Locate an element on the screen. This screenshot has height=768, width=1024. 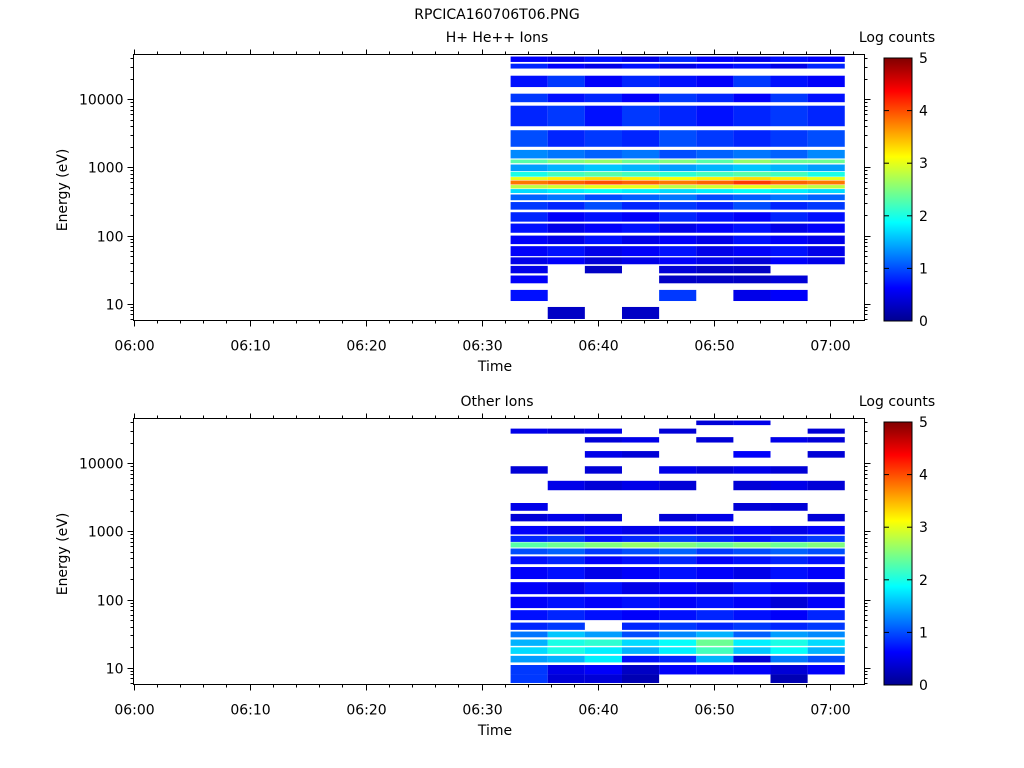
colorbar-tick-label: 2 is located at coordinates (923, 217).